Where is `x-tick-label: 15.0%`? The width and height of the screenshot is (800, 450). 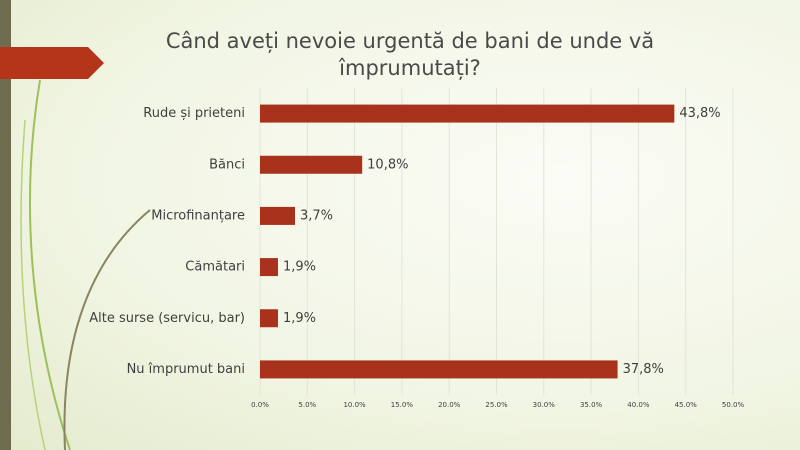 x-tick-label: 15.0% is located at coordinates (402, 405).